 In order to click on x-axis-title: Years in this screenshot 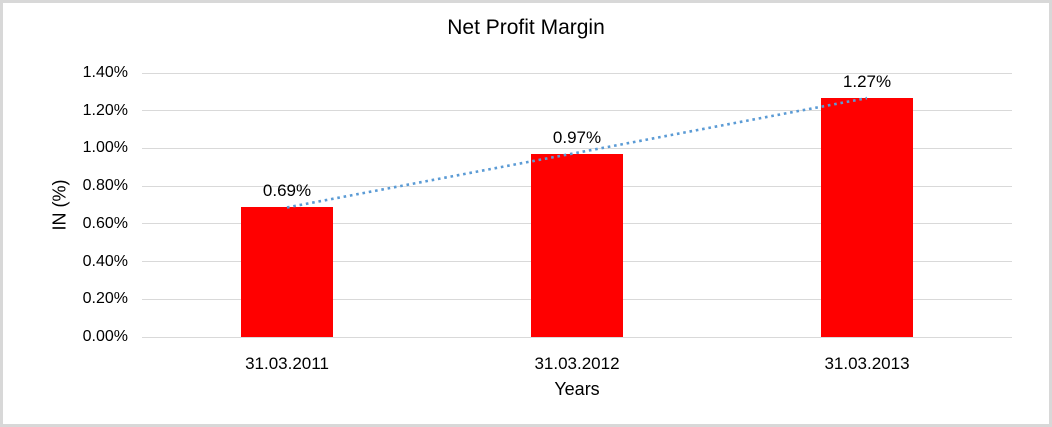, I will do `click(577, 389)`.